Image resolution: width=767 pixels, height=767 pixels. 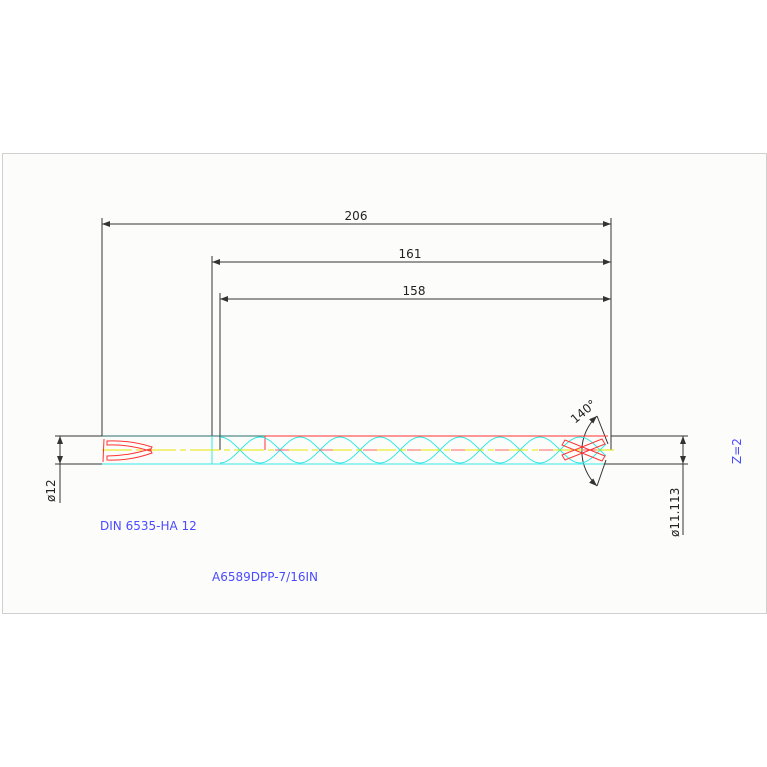 I want to click on dim-dia12: ø12, so click(x=51, y=490).